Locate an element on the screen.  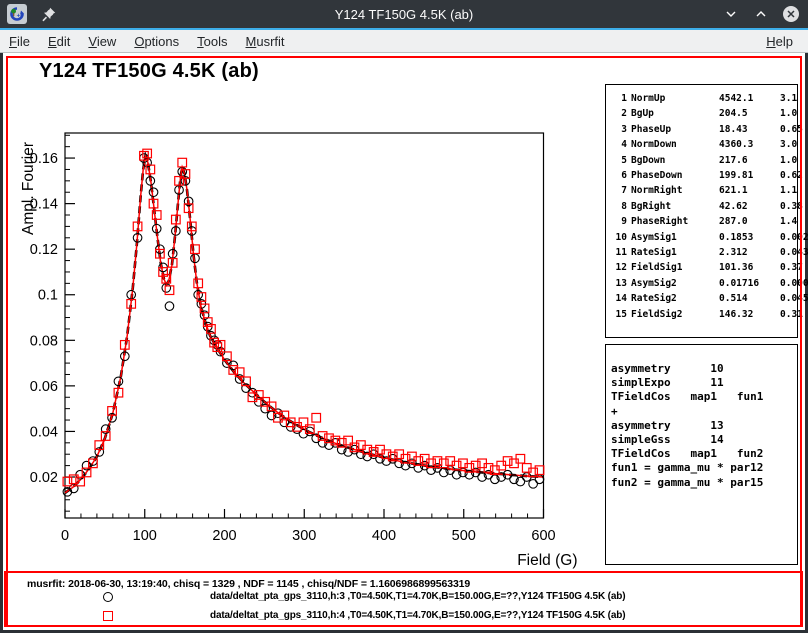
minimize-button is located at coordinates (731, 14).